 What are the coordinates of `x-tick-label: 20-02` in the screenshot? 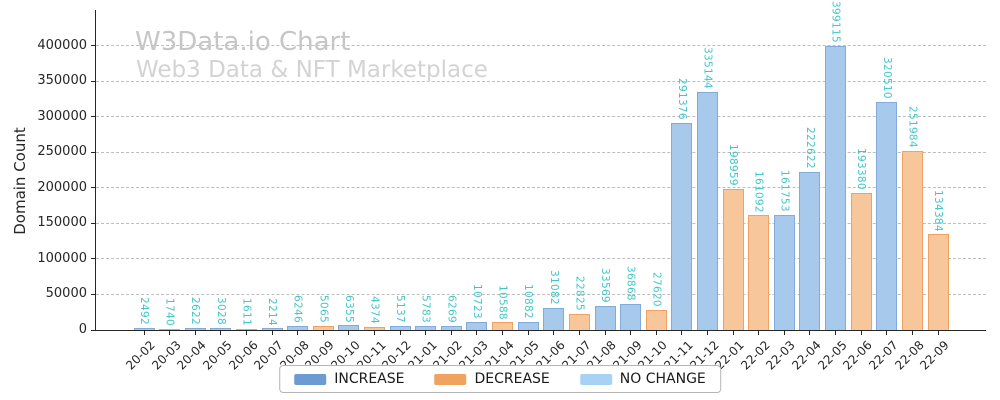 It's located at (140, 355).